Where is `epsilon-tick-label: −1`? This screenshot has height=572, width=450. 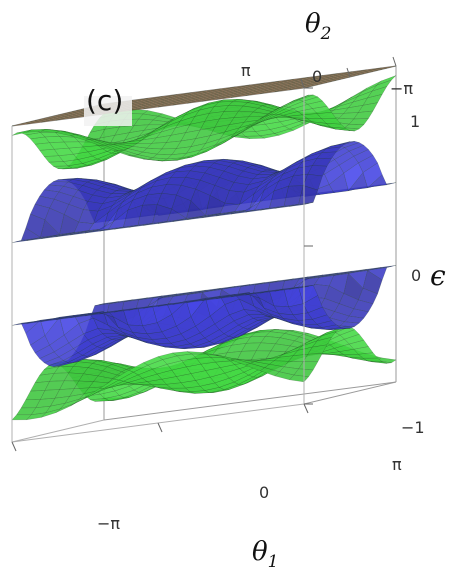 epsilon-tick-label: −1 is located at coordinates (413, 427).